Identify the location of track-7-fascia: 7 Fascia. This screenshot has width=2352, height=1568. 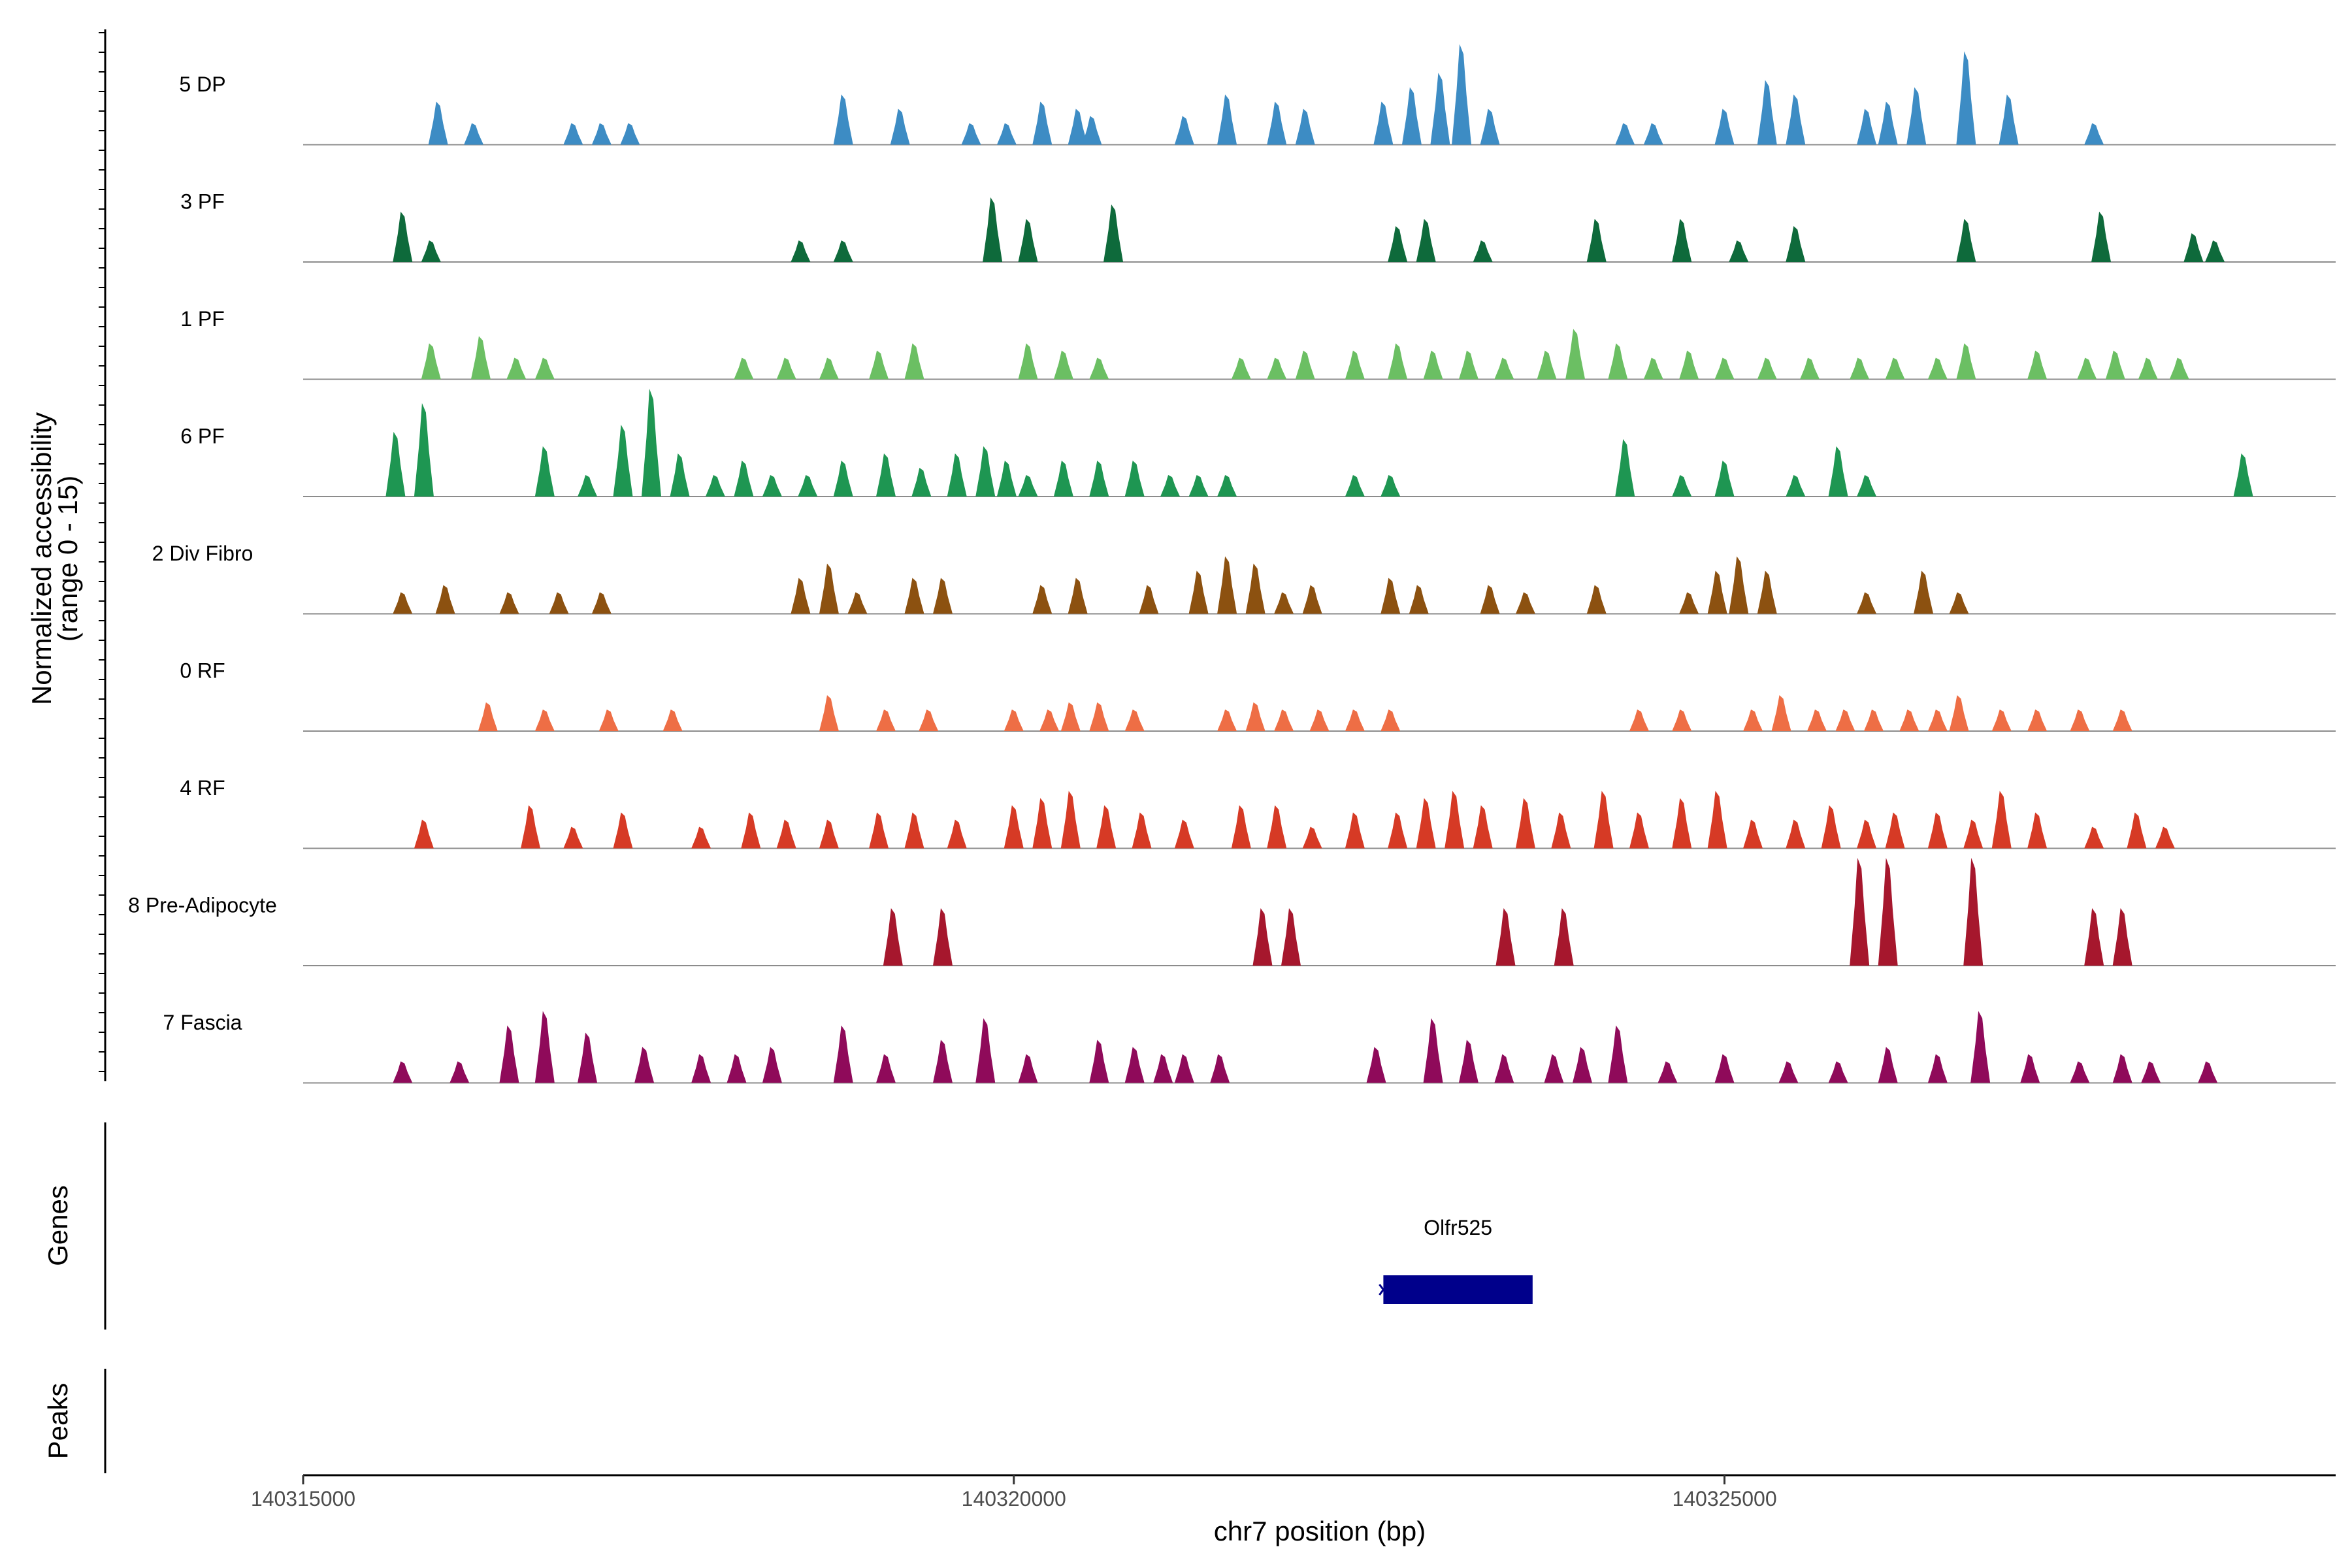
(1249, 1047).